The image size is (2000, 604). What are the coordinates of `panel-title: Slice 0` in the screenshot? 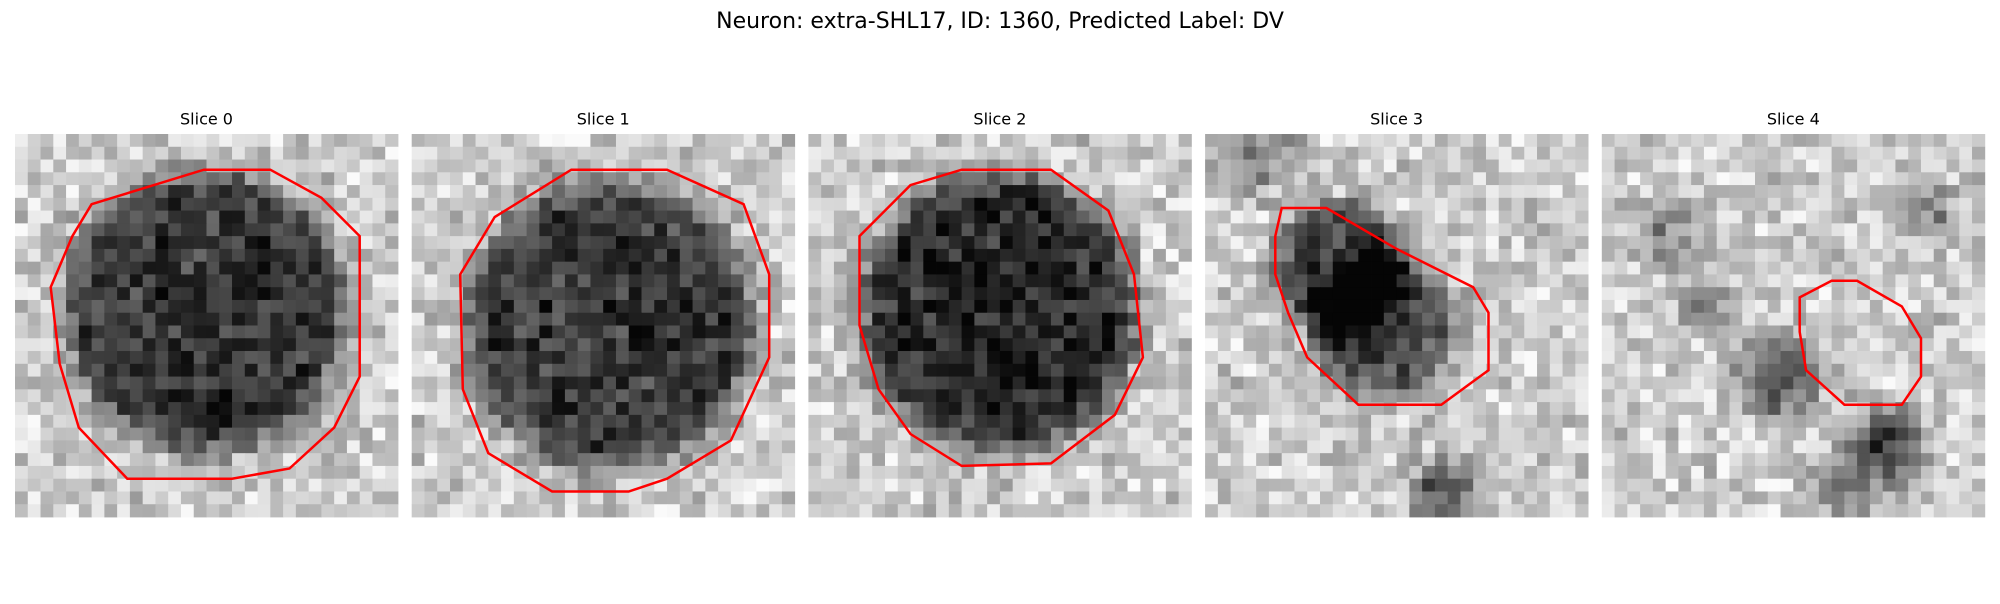 It's located at (206, 119).